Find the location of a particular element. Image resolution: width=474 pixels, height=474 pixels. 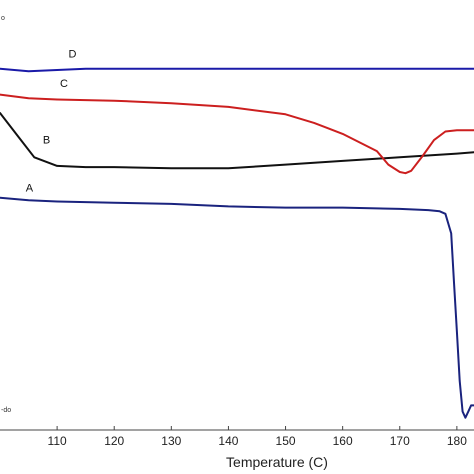

x-tick-label-130: 130 is located at coordinates (171, 441).